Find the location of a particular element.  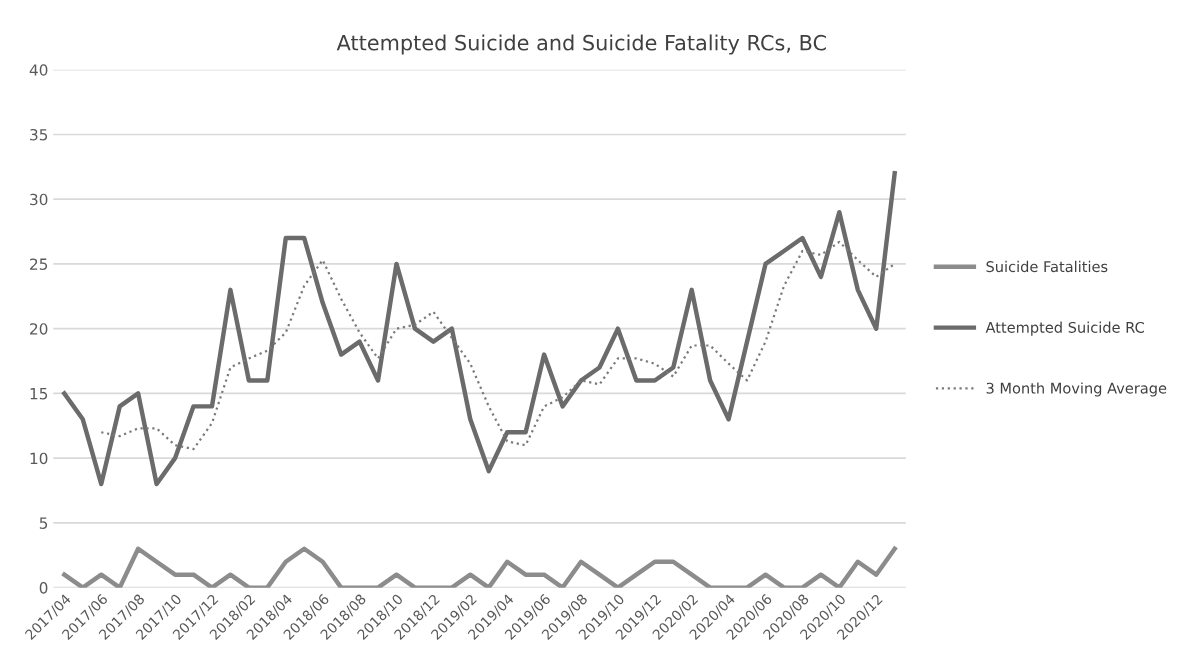

line-series is located at coordinates (479, 567).